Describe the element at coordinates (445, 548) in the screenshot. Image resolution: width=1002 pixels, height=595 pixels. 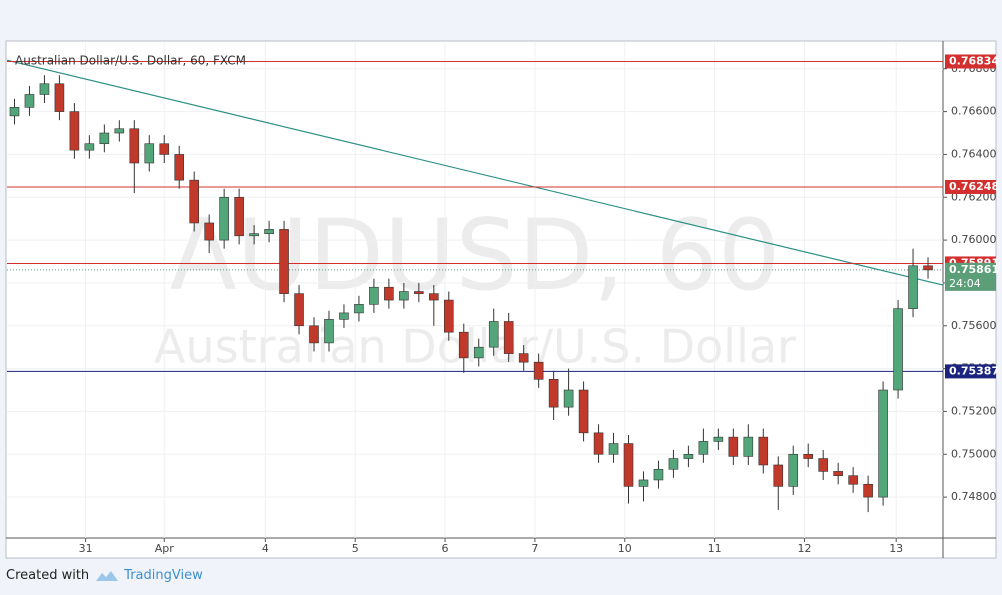
I see `x-tick-label: 6` at that location.